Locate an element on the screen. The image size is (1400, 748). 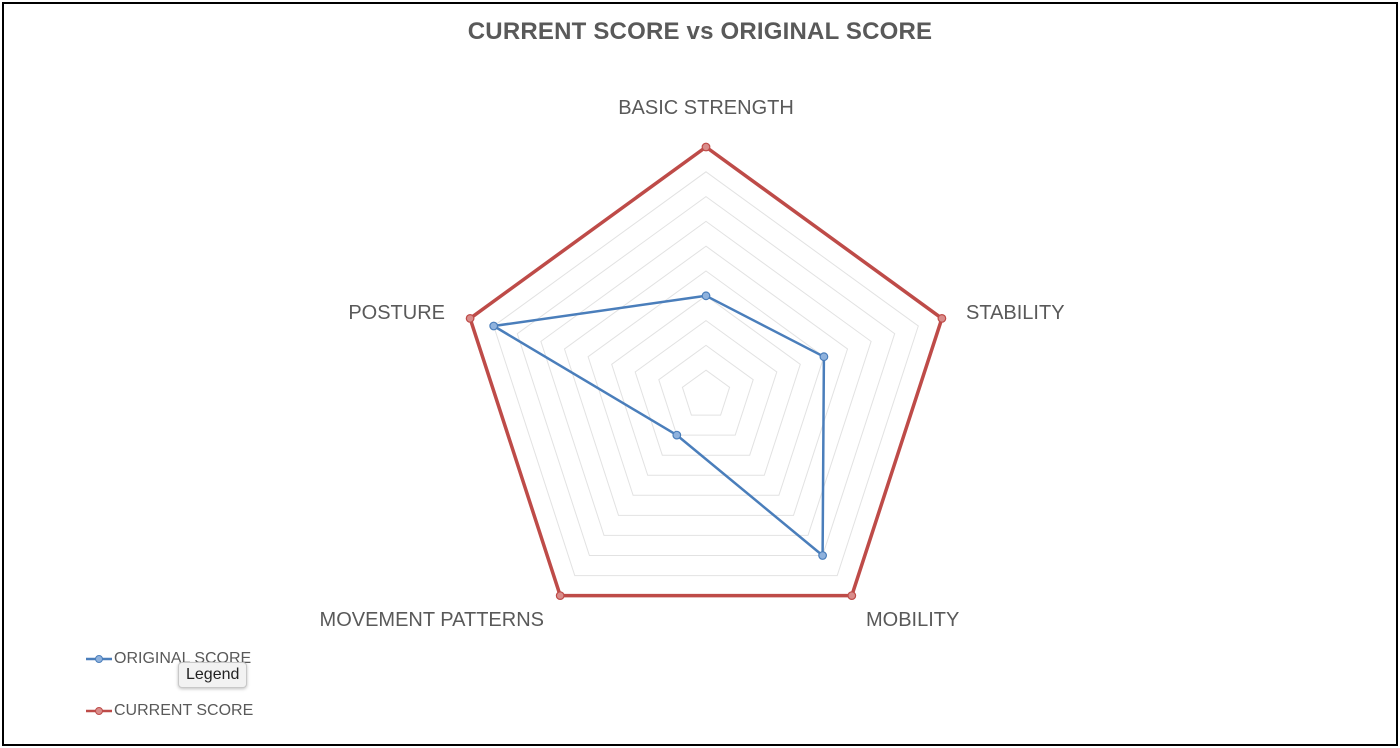
legend-item-current-score: CURRENT SCORE is located at coordinates (169, 711).